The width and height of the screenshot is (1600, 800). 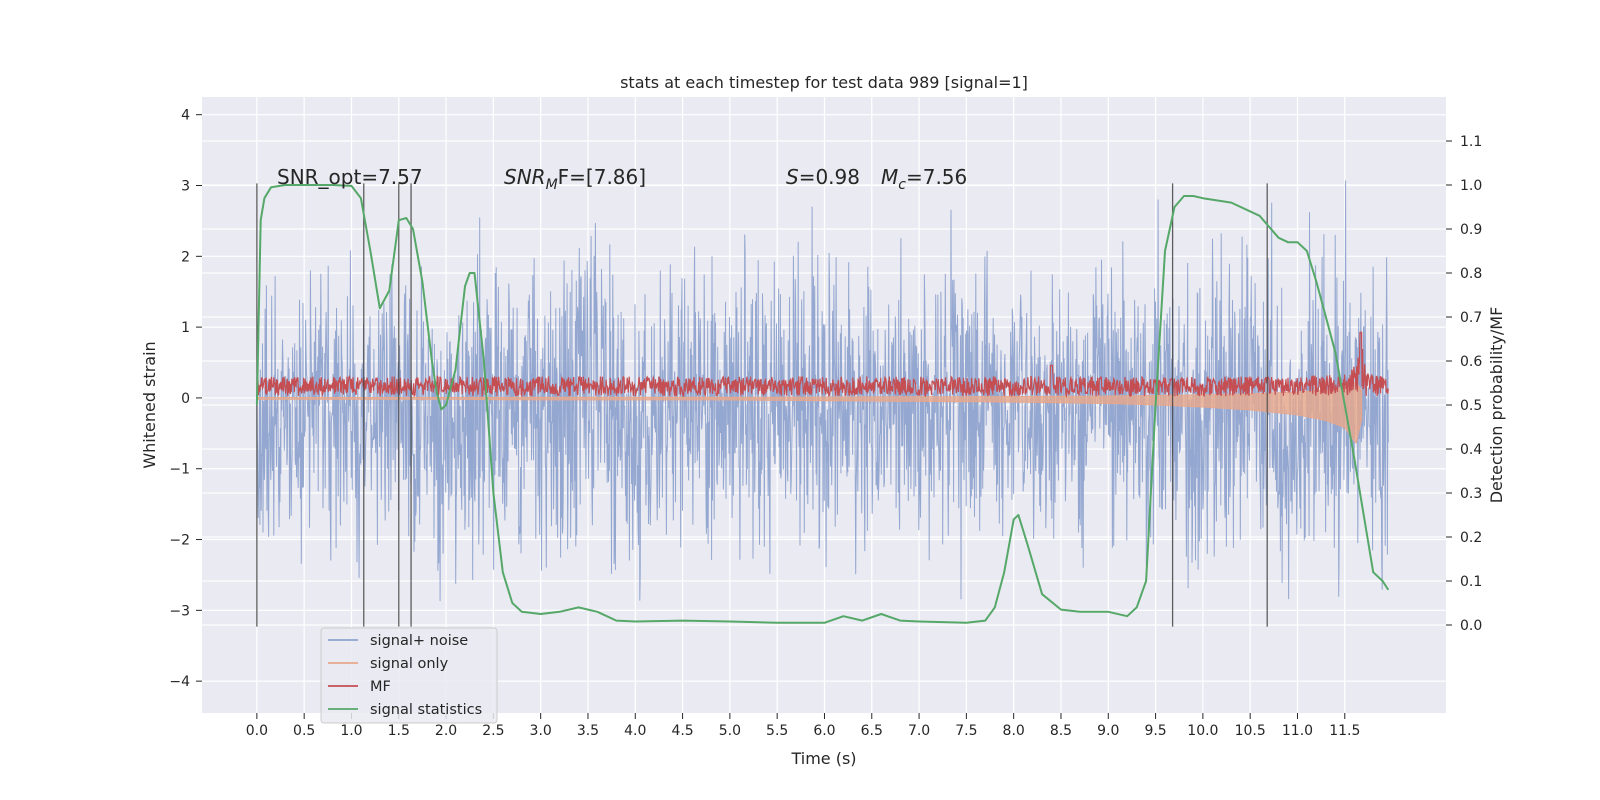 I want to click on legend-label-signal-only: signal only, so click(x=409, y=664).